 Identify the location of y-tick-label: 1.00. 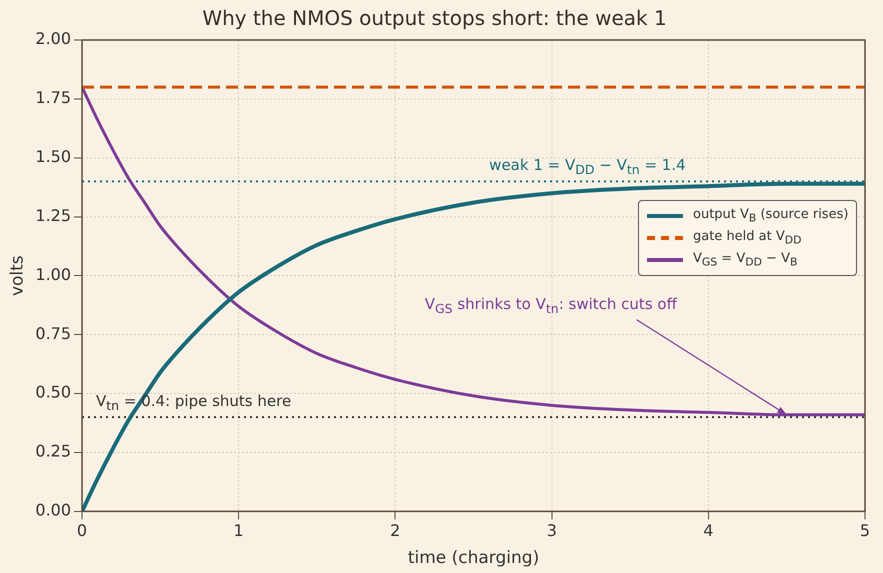
(53, 274).